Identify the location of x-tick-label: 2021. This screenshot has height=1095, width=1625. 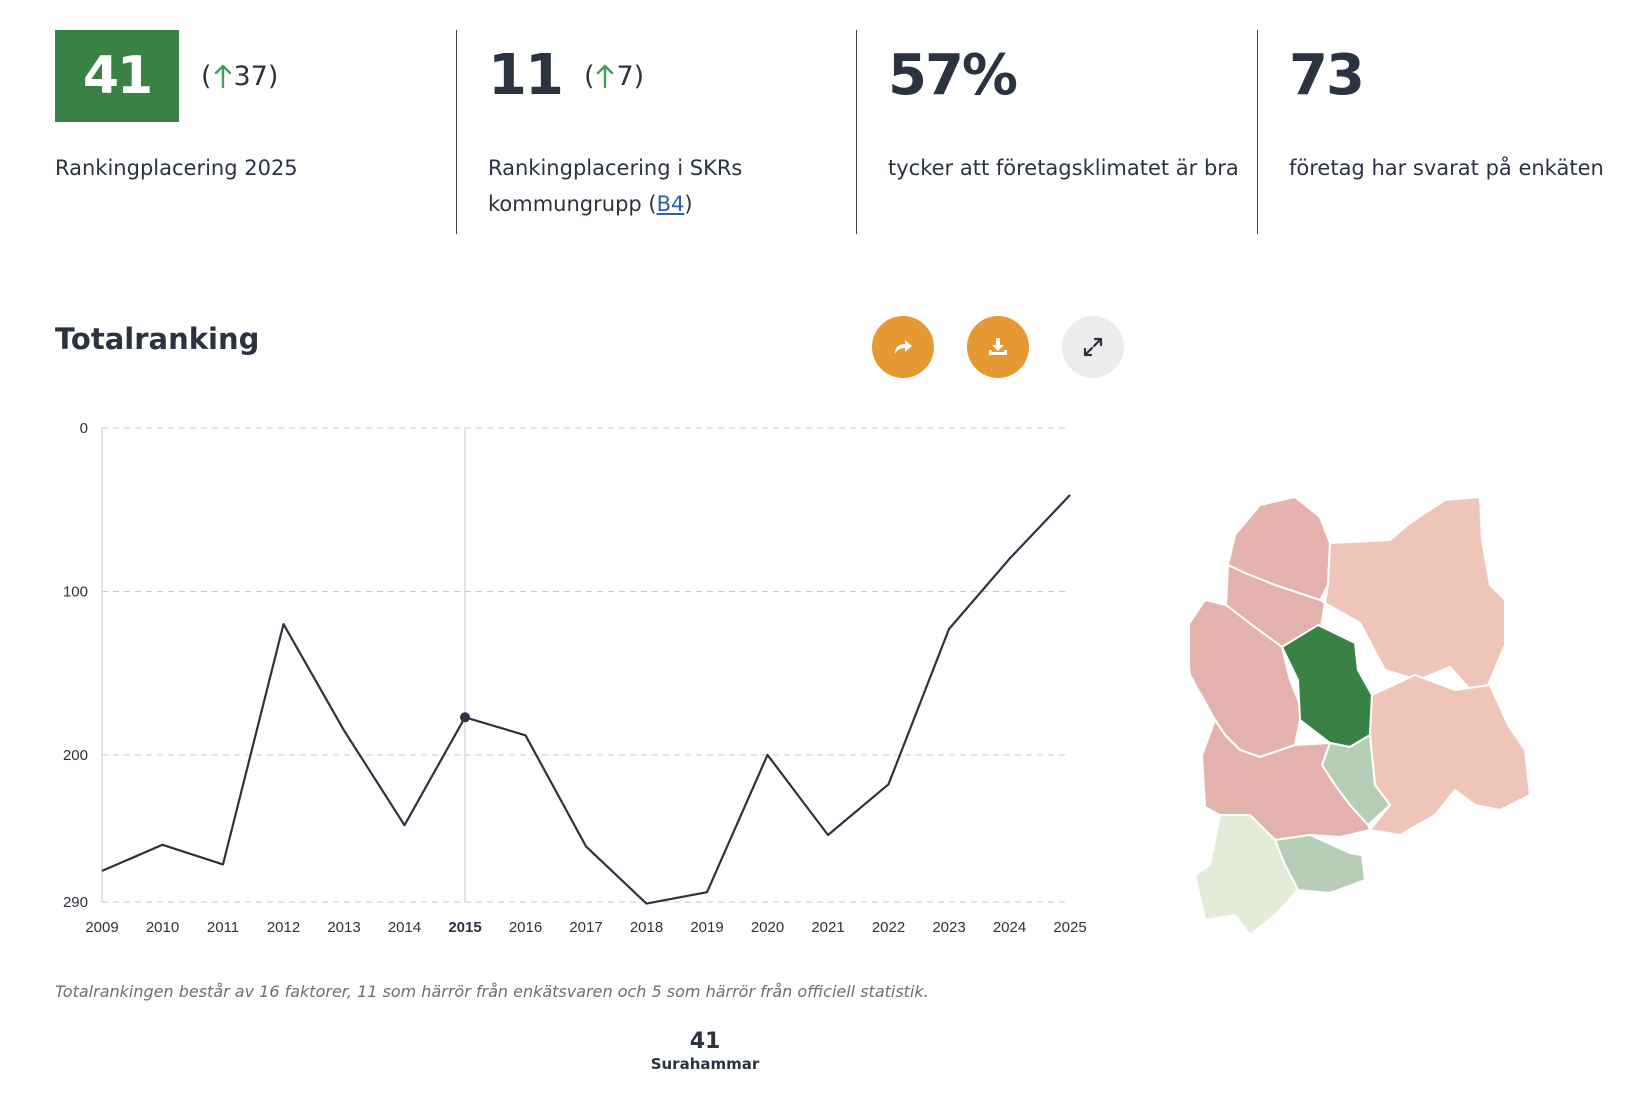
(827, 927).